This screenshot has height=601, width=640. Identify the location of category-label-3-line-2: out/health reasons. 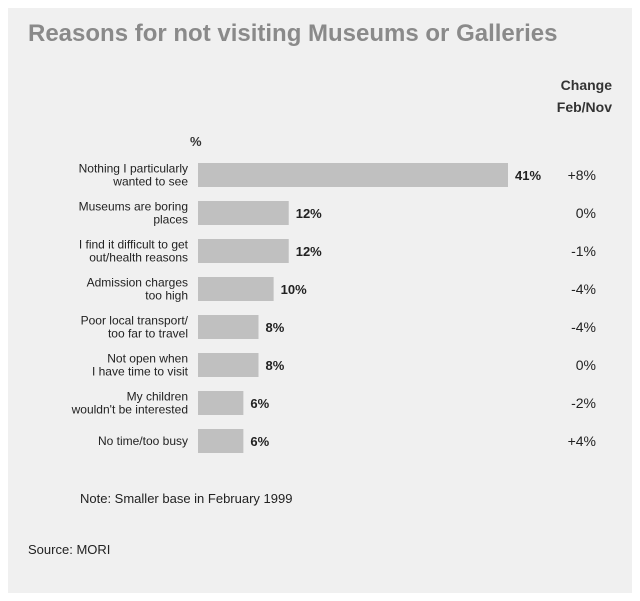
(138, 258).